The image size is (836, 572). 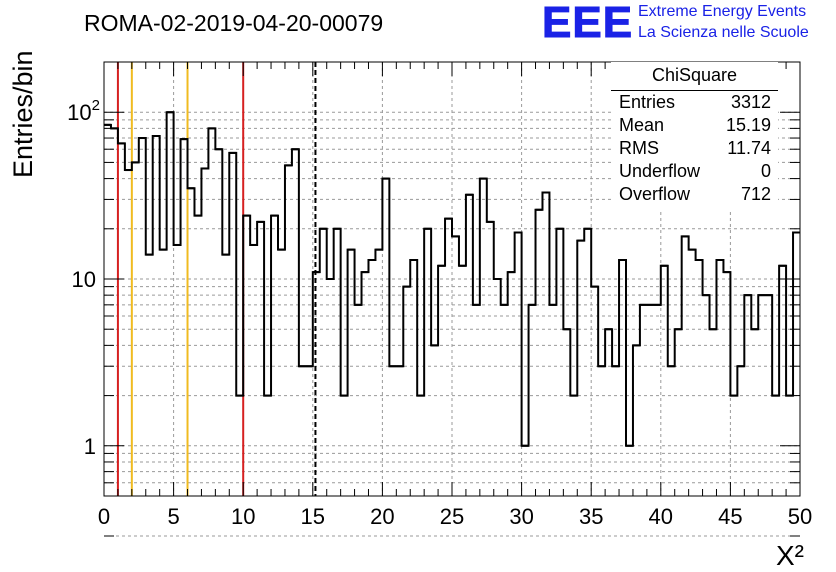 What do you see at coordinates (23, 114) in the screenshot?
I see `y-axis-label: Entries/bin` at bounding box center [23, 114].